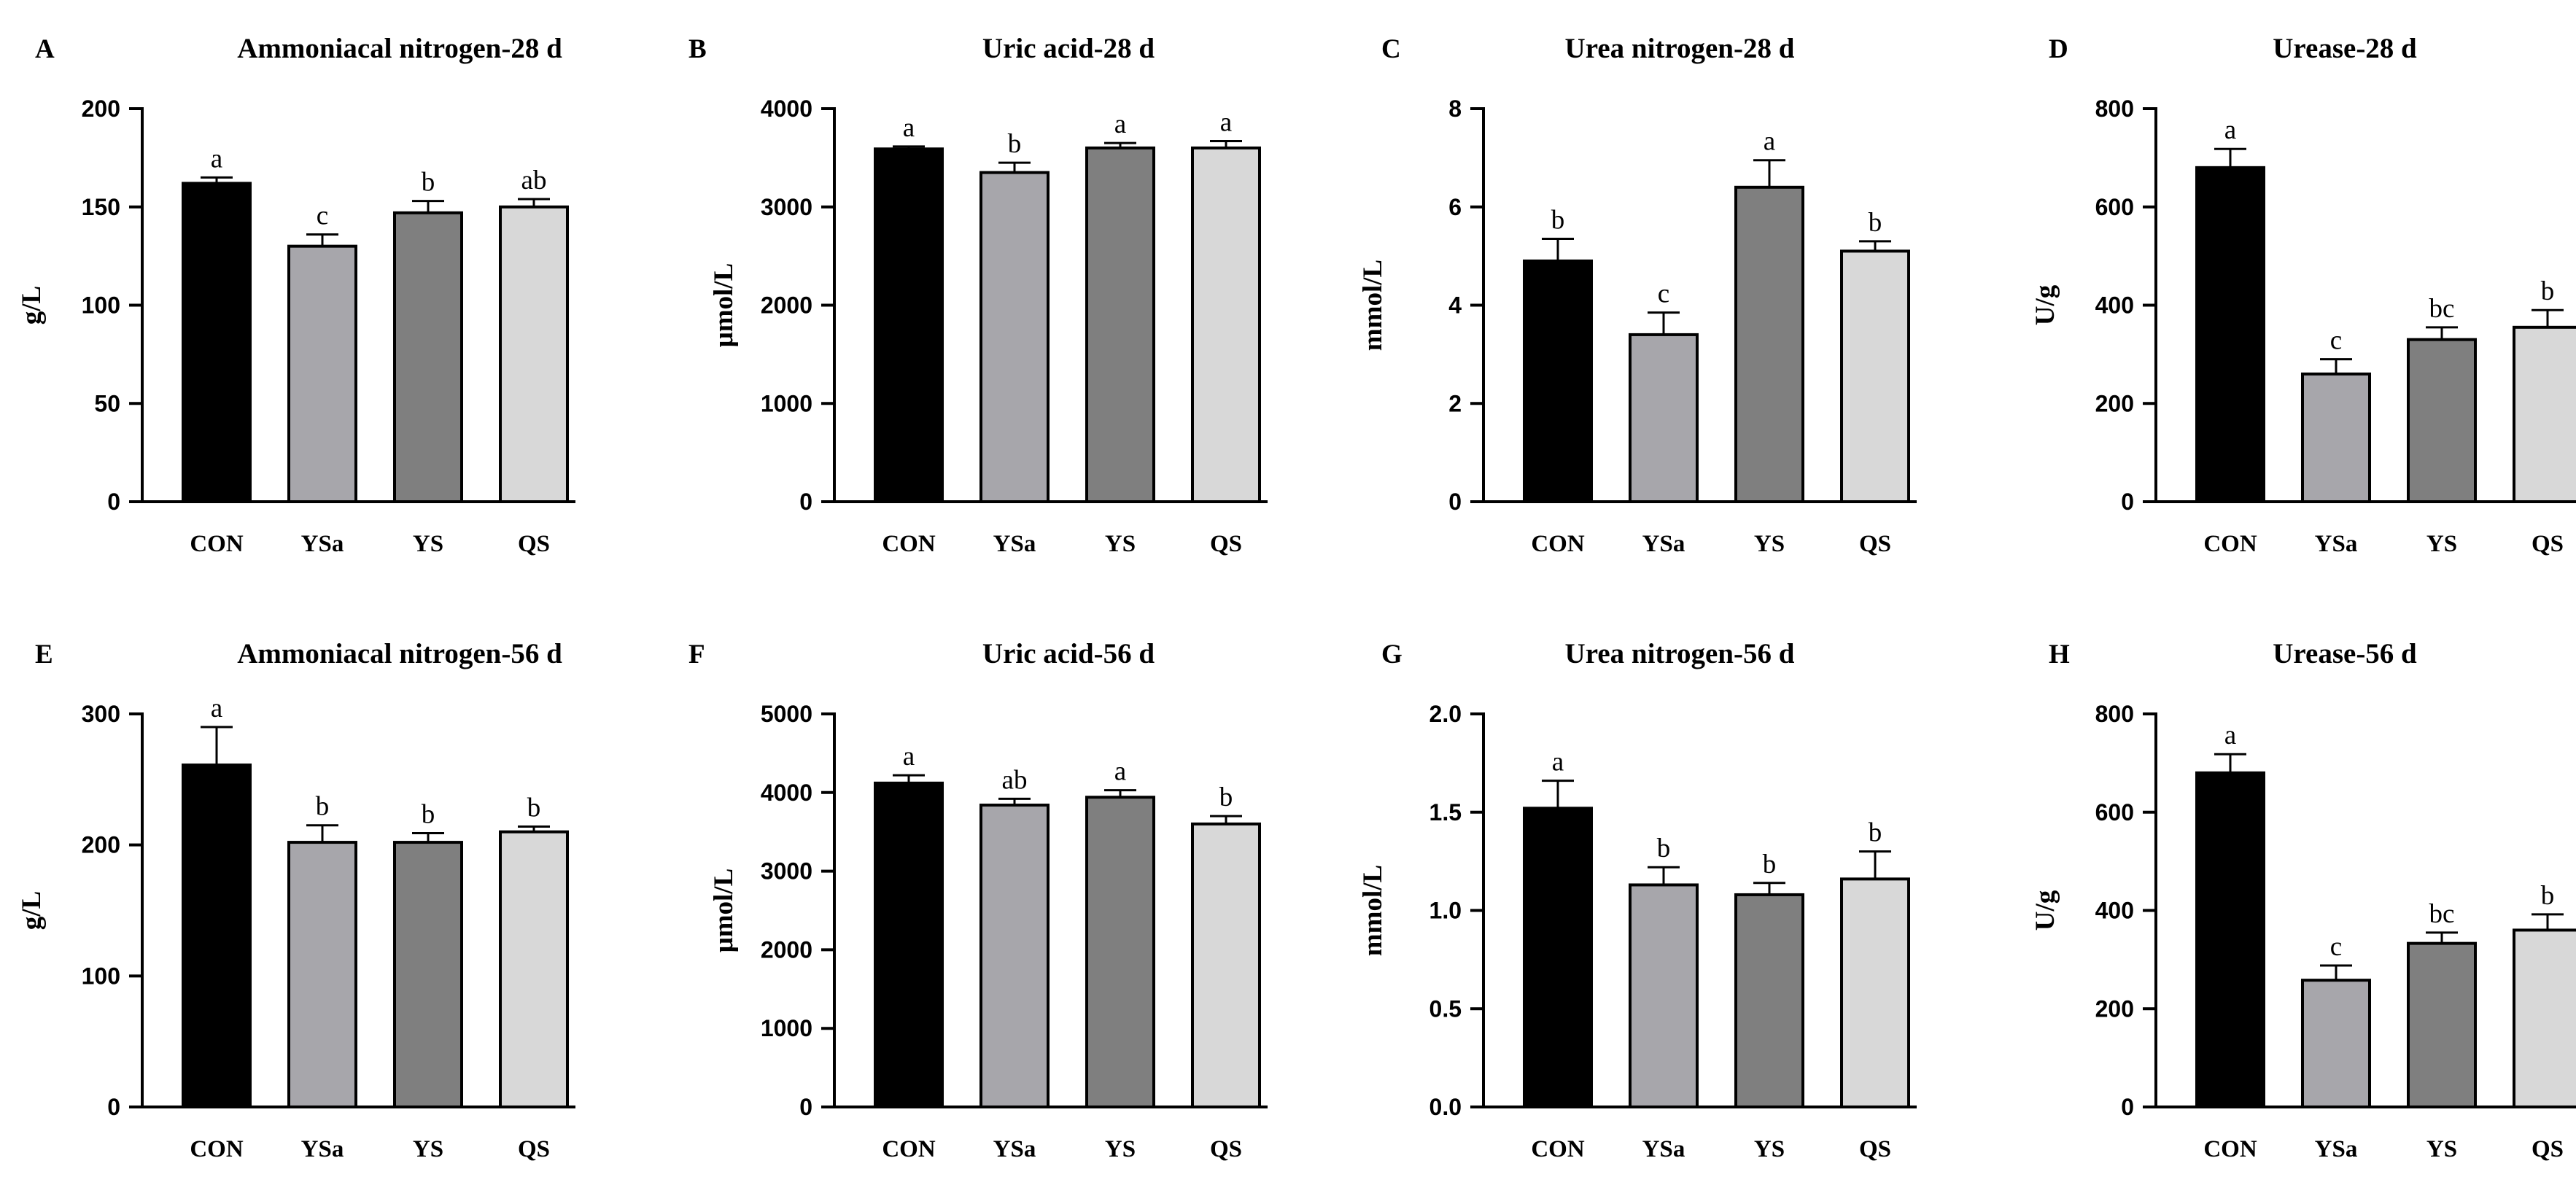 The width and height of the screenshot is (2576, 1185). I want to click on y-tick-label: 800, so click(2115, 714).